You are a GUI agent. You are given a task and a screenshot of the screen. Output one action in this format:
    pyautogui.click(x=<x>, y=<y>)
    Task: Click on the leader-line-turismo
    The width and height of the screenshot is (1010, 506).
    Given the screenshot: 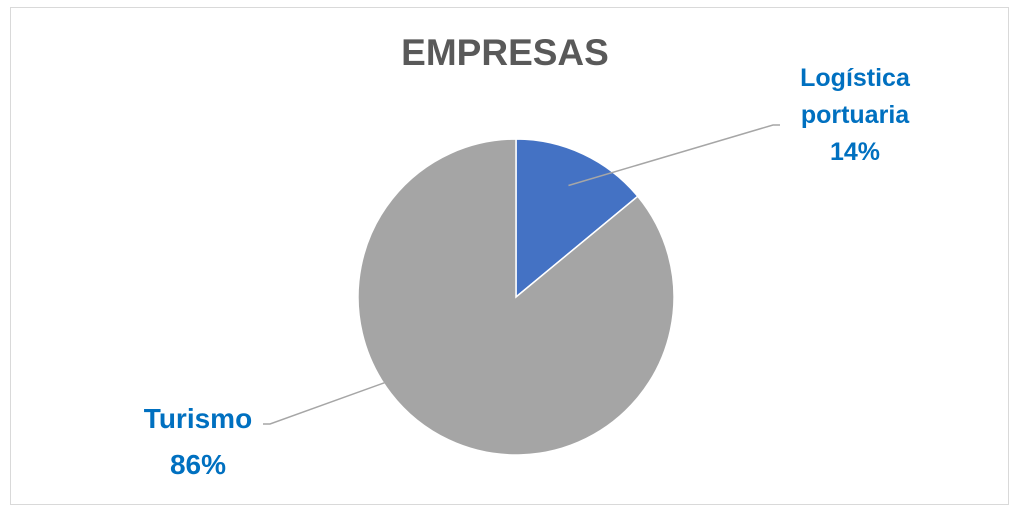 What is the action you would take?
    pyautogui.click(x=325, y=403)
    